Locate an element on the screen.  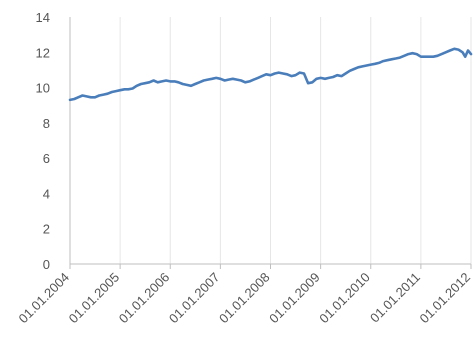
y-tick-label: 0 is located at coordinates (46, 264).